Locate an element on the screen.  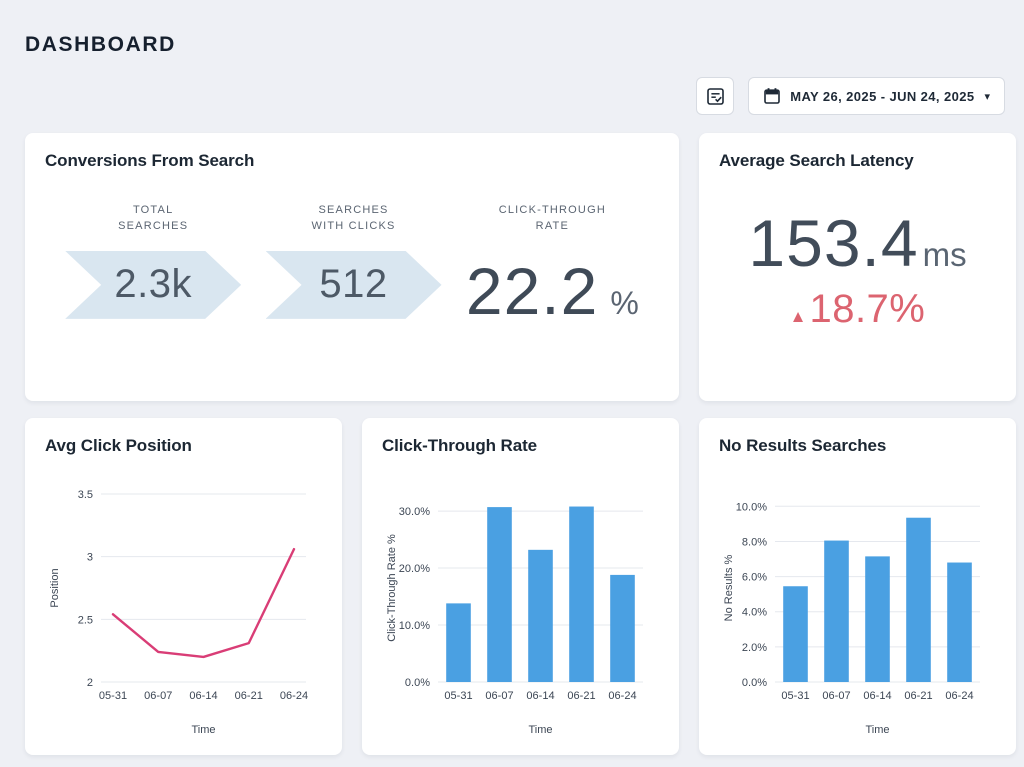
label-line: WITH CLICKS is located at coordinates (353, 225).